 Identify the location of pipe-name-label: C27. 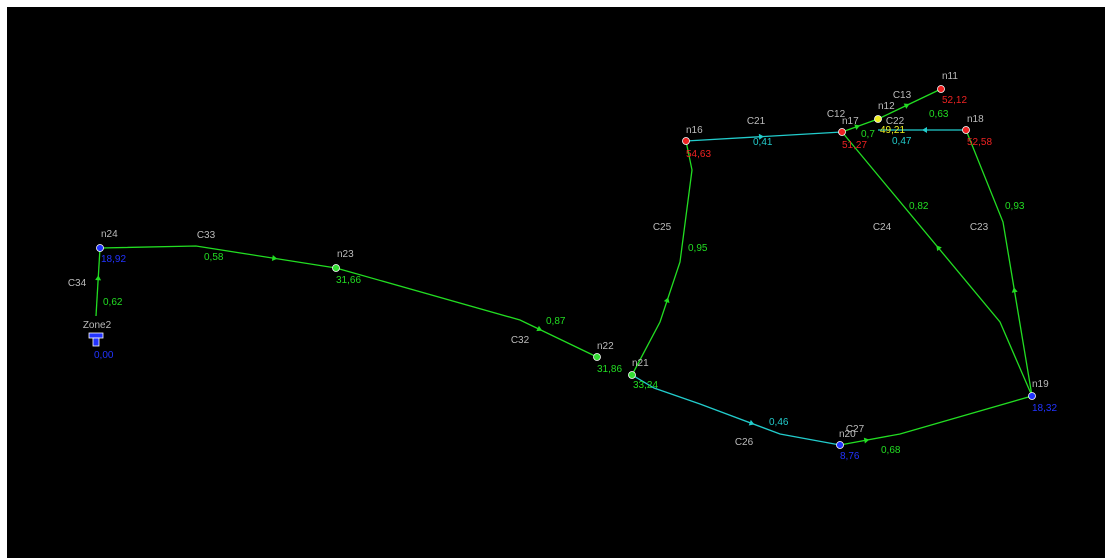
(855, 429).